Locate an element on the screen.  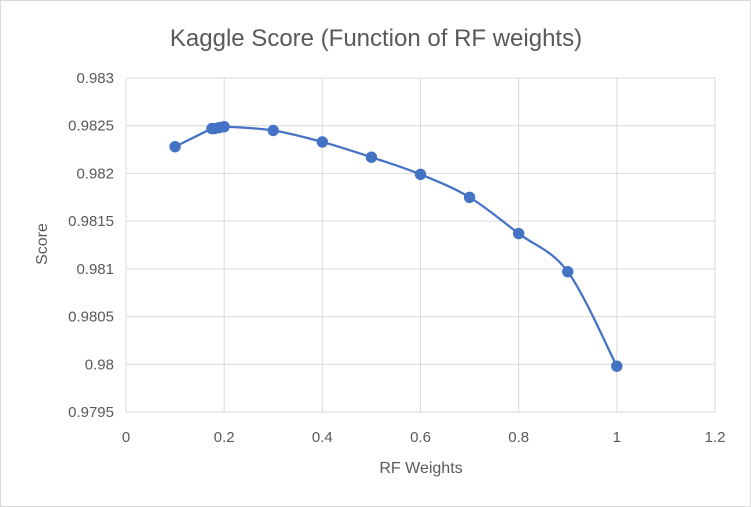
x-tick-label: 0.8 is located at coordinates (518, 437).